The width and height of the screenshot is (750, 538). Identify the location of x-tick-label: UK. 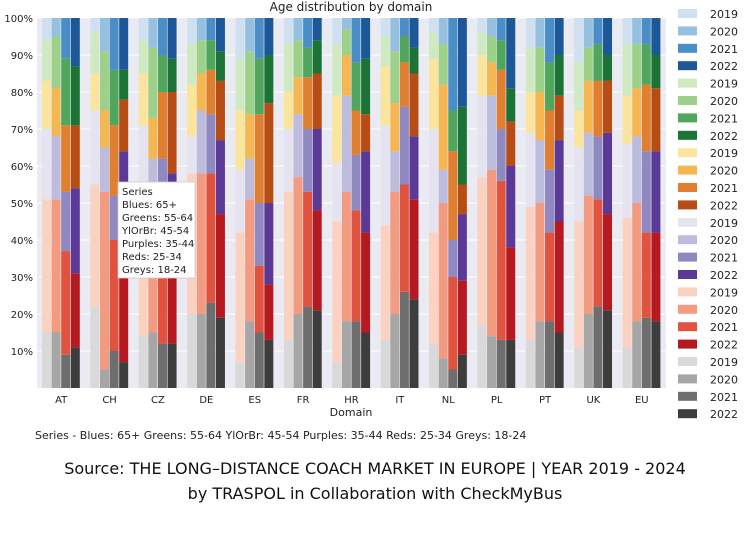
(593, 400).